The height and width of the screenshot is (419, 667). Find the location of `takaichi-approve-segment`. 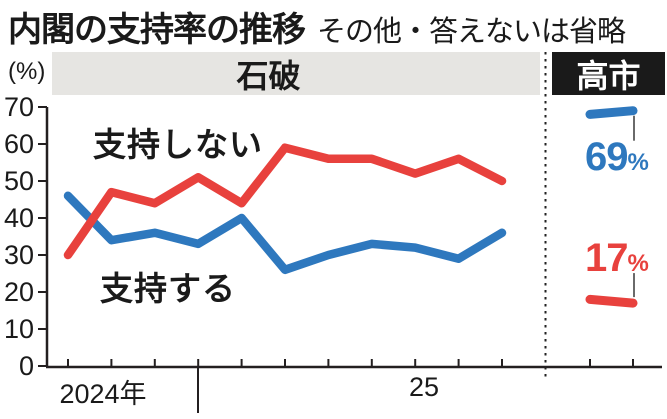

takaichi-approve-segment is located at coordinates (611, 112).